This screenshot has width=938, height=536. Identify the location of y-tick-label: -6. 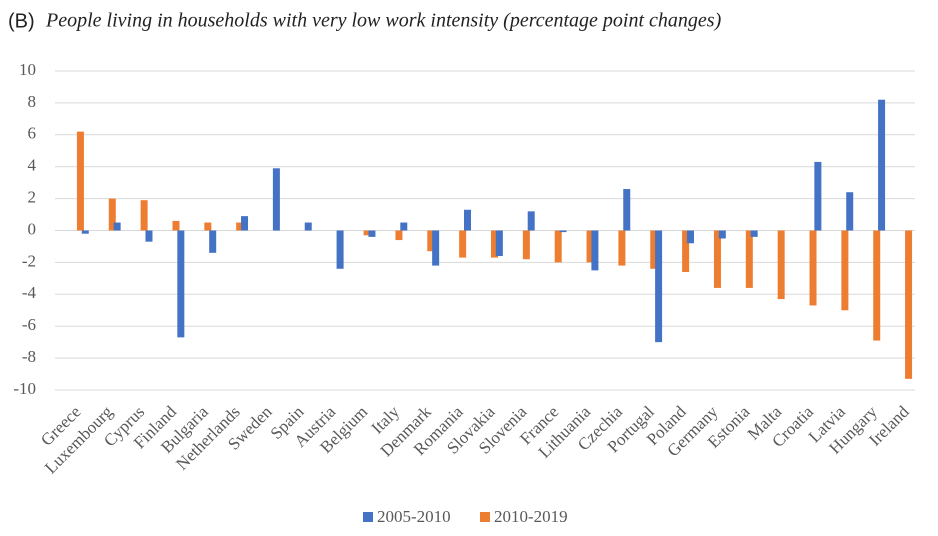
(29, 324).